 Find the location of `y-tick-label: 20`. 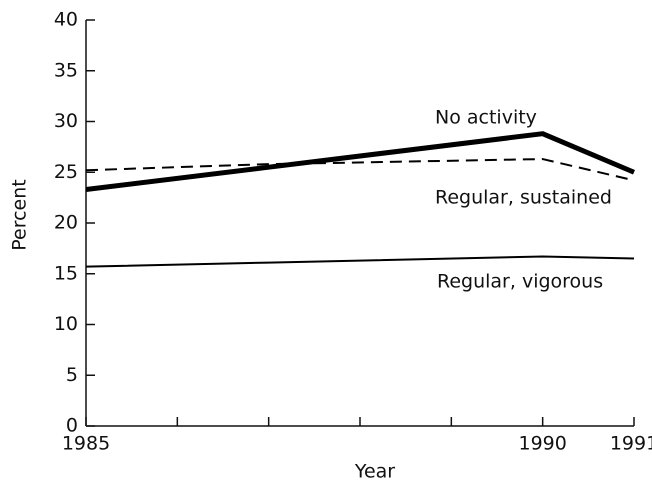

y-tick-label: 20 is located at coordinates (66, 223).